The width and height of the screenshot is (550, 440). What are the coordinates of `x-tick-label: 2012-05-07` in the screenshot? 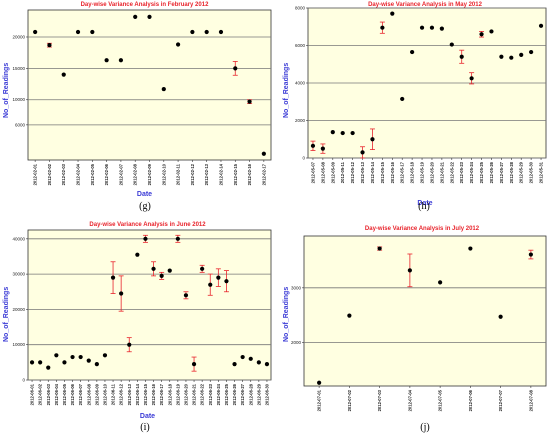 It's located at (312, 172).